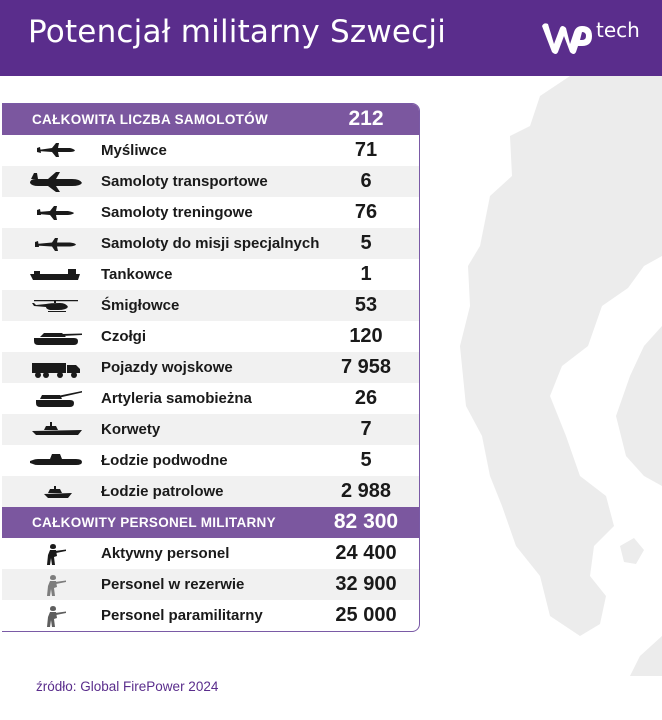 Image resolution: width=662 pixels, height=720 pixels. I want to click on section-label: CAŁKOWITA LICZBA SAMOLOTÓW, so click(150, 119).